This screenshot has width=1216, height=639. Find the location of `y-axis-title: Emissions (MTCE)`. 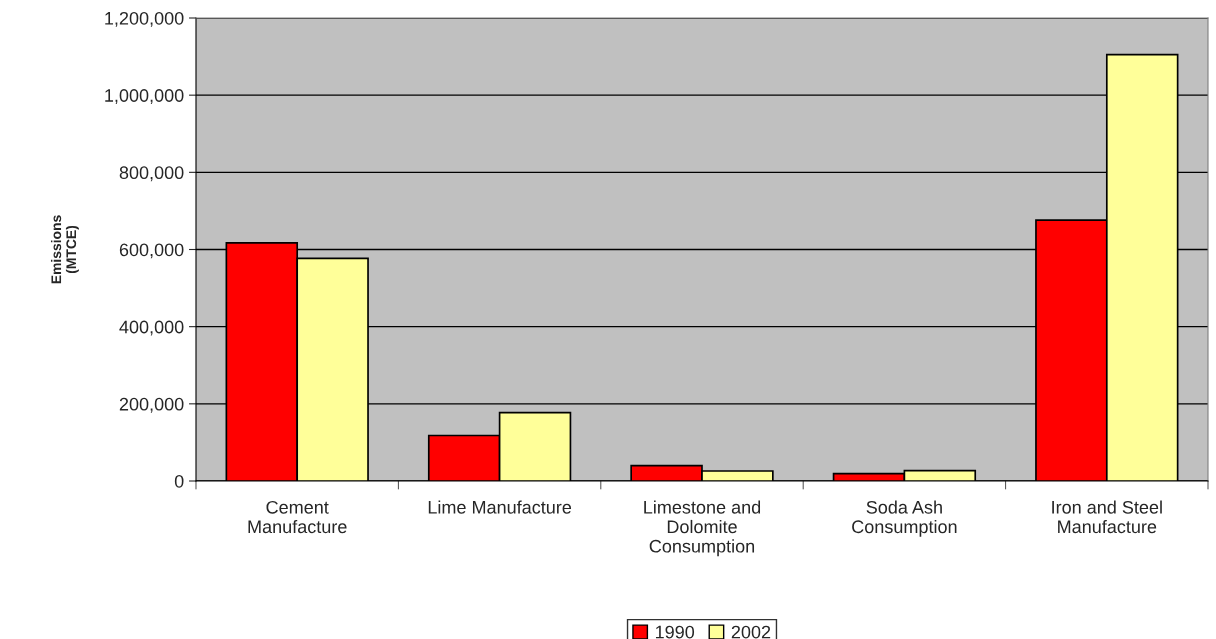

y-axis-title: Emissions (MTCE) is located at coordinates (64, 249).